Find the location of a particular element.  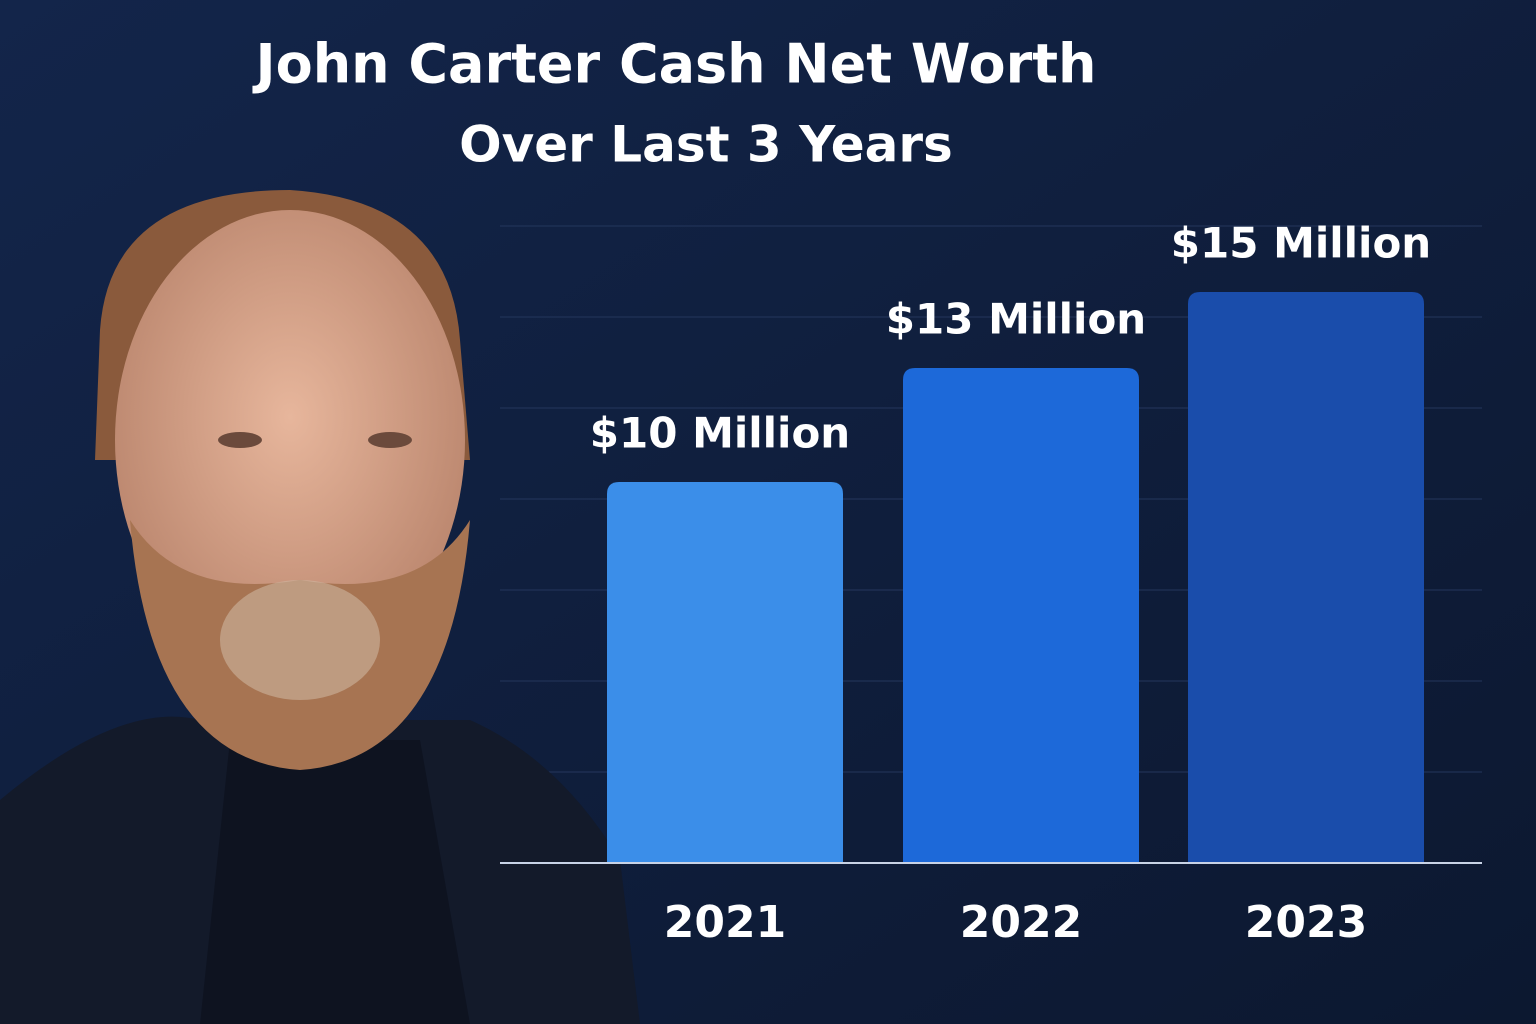

x-tick-label: 2023 is located at coordinates (1306, 922).